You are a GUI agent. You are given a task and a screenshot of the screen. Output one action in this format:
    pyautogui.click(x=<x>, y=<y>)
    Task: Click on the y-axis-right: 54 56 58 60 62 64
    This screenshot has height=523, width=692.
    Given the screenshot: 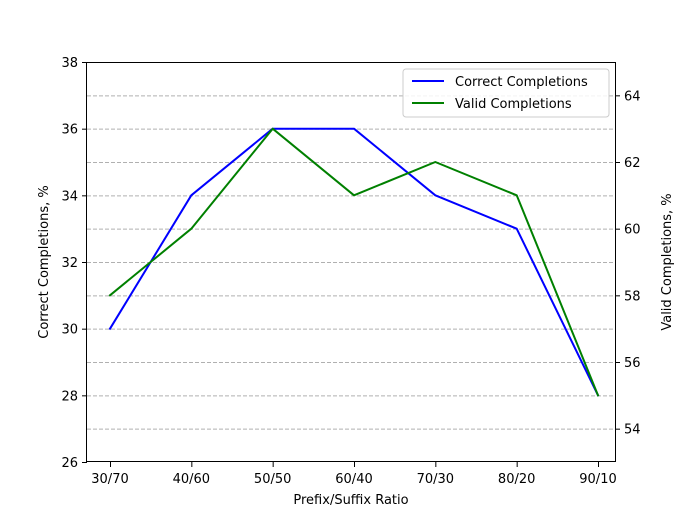 What is the action you would take?
    pyautogui.click(x=628, y=263)
    